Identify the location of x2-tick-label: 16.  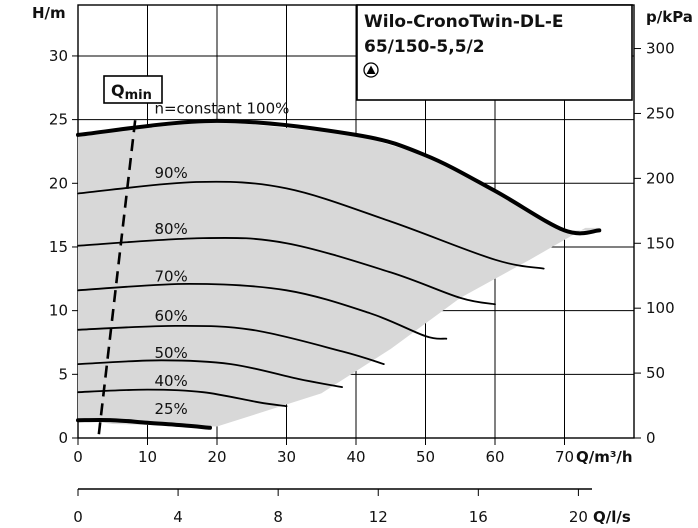
(478, 517).